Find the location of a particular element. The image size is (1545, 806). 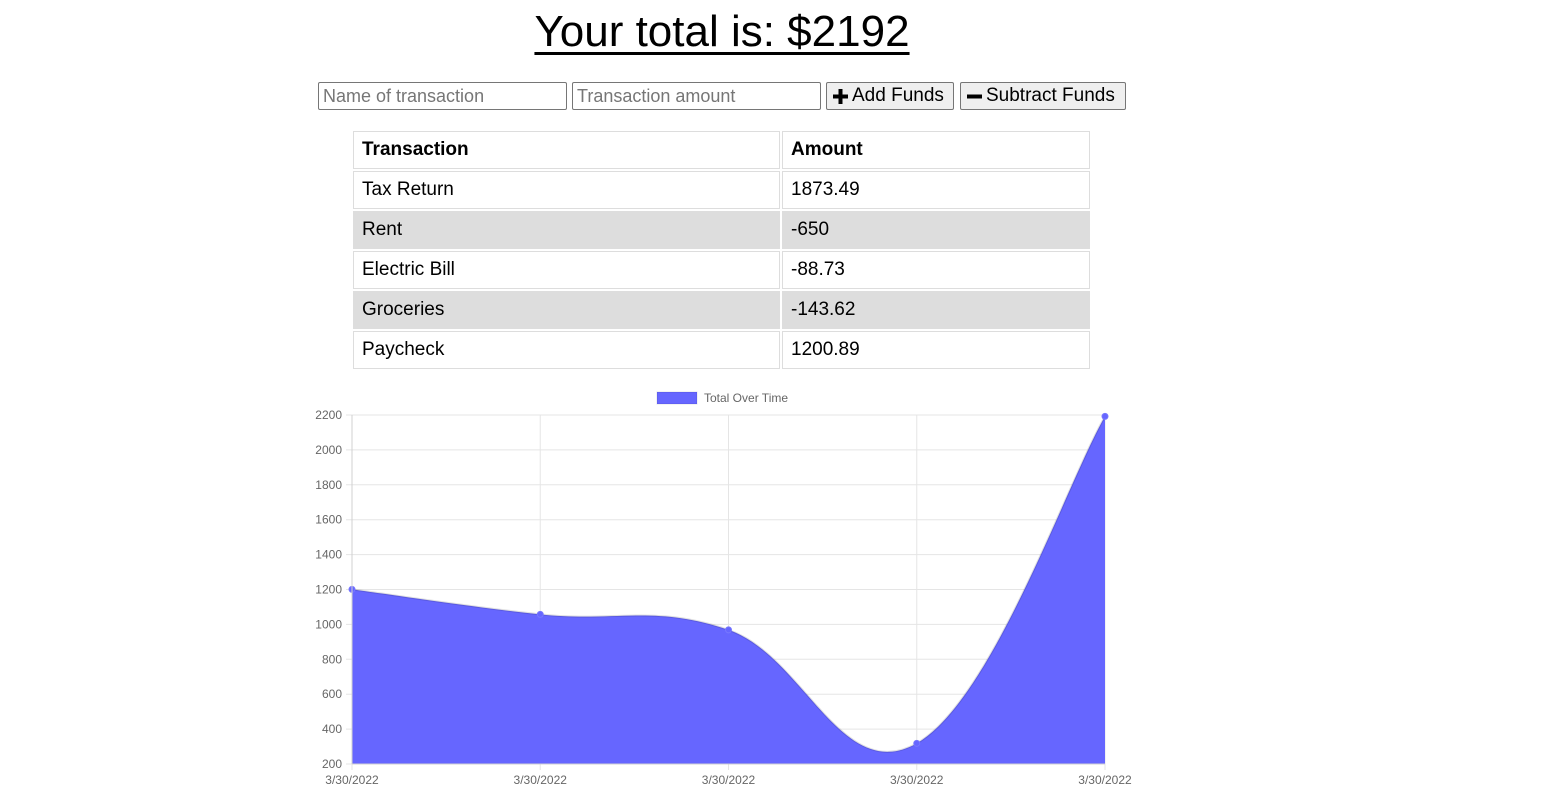

amount-column-header: Amount is located at coordinates (936, 150).